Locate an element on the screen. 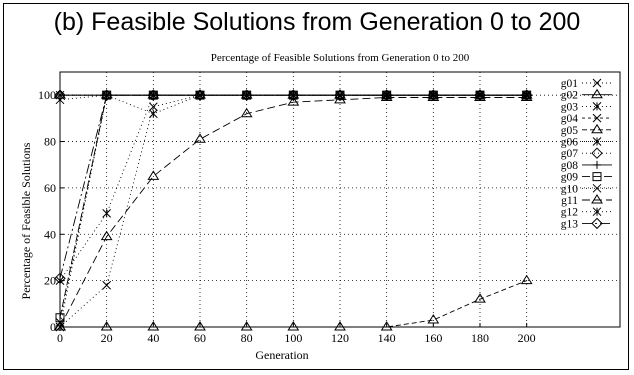 This screenshot has width=634, height=375. y-tick-label: 100 is located at coordinates (47, 95).